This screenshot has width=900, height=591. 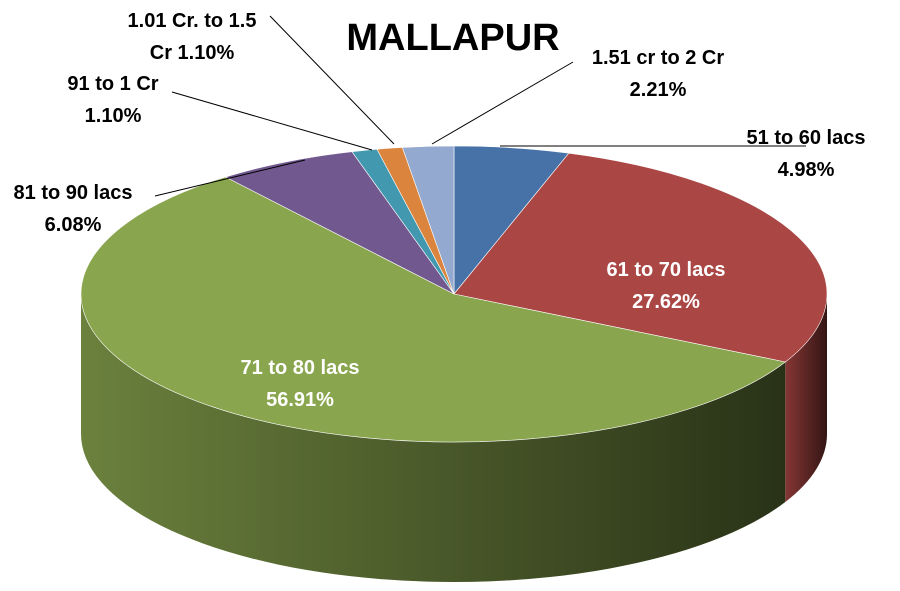 What do you see at coordinates (658, 74) in the screenshot?
I see `label-1-51-to-2-cr: 1.51 cr to 2 Cr 2.21%` at bounding box center [658, 74].